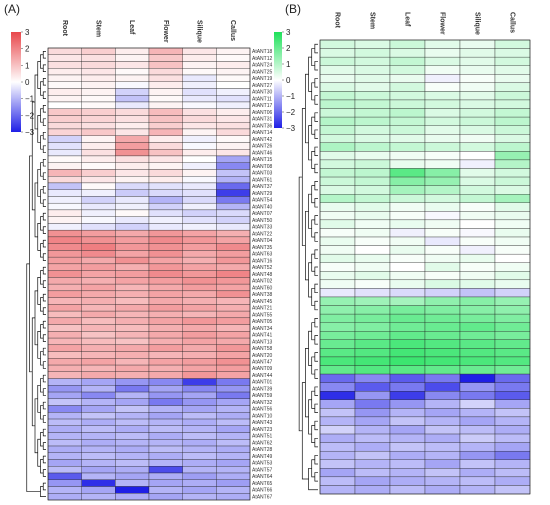 The height and width of the screenshot is (505, 550). What do you see at coordinates (262, 160) in the screenshot?
I see `heatmap-a-row-label: AtANT15` at bounding box center [262, 160].